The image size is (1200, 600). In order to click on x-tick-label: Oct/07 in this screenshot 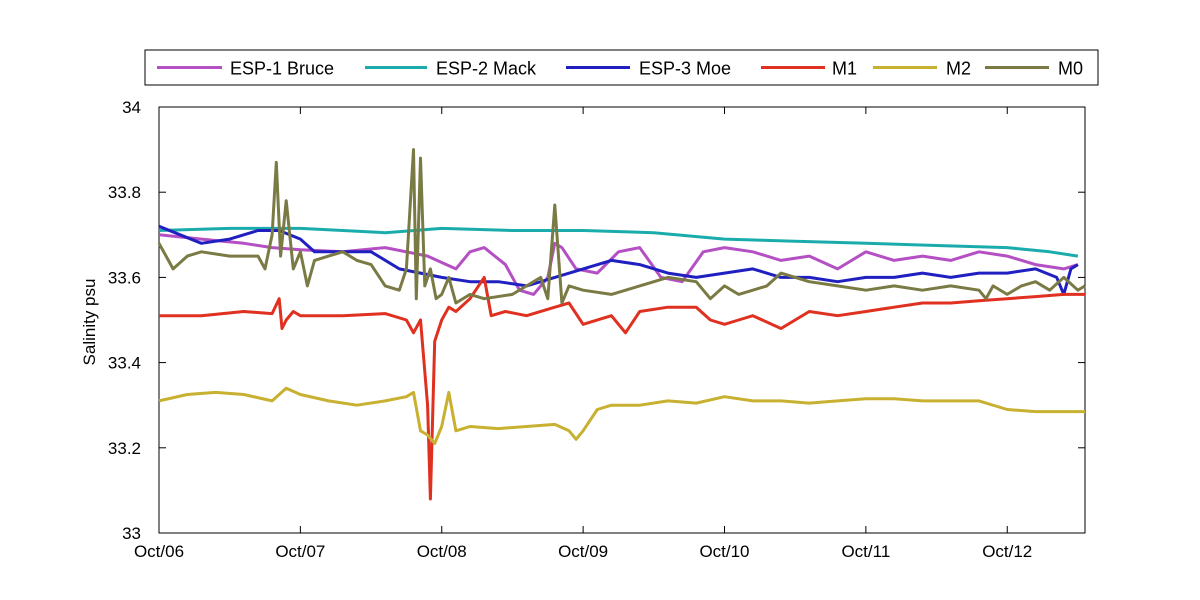, I will do `click(300, 551)`.